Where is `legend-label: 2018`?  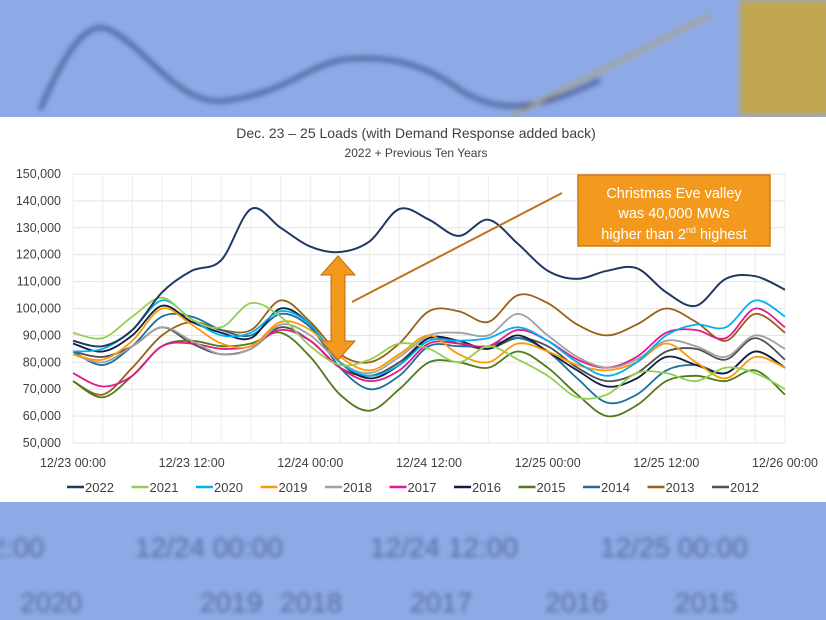
legend-label: 2018 is located at coordinates (357, 487).